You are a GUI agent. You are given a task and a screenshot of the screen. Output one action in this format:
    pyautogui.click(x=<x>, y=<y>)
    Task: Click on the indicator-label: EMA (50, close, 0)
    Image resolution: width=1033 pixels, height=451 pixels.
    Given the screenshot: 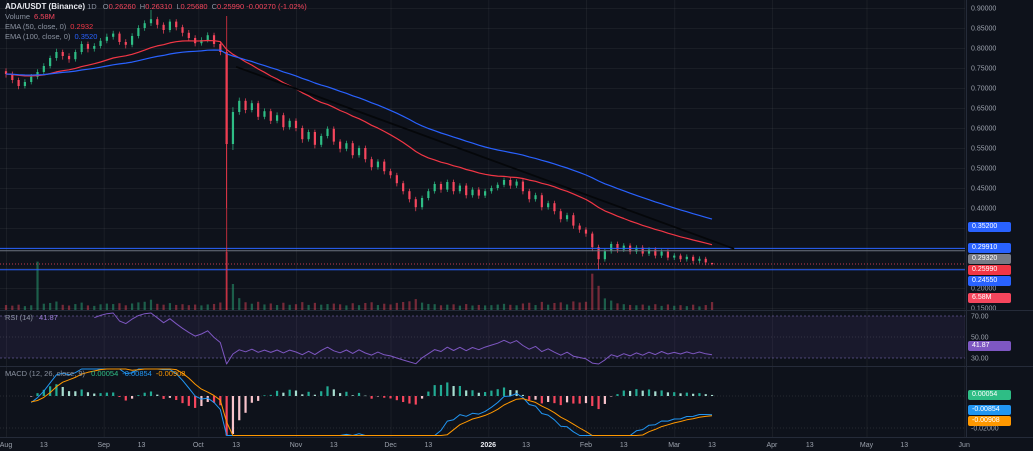 What is the action you would take?
    pyautogui.click(x=36, y=26)
    